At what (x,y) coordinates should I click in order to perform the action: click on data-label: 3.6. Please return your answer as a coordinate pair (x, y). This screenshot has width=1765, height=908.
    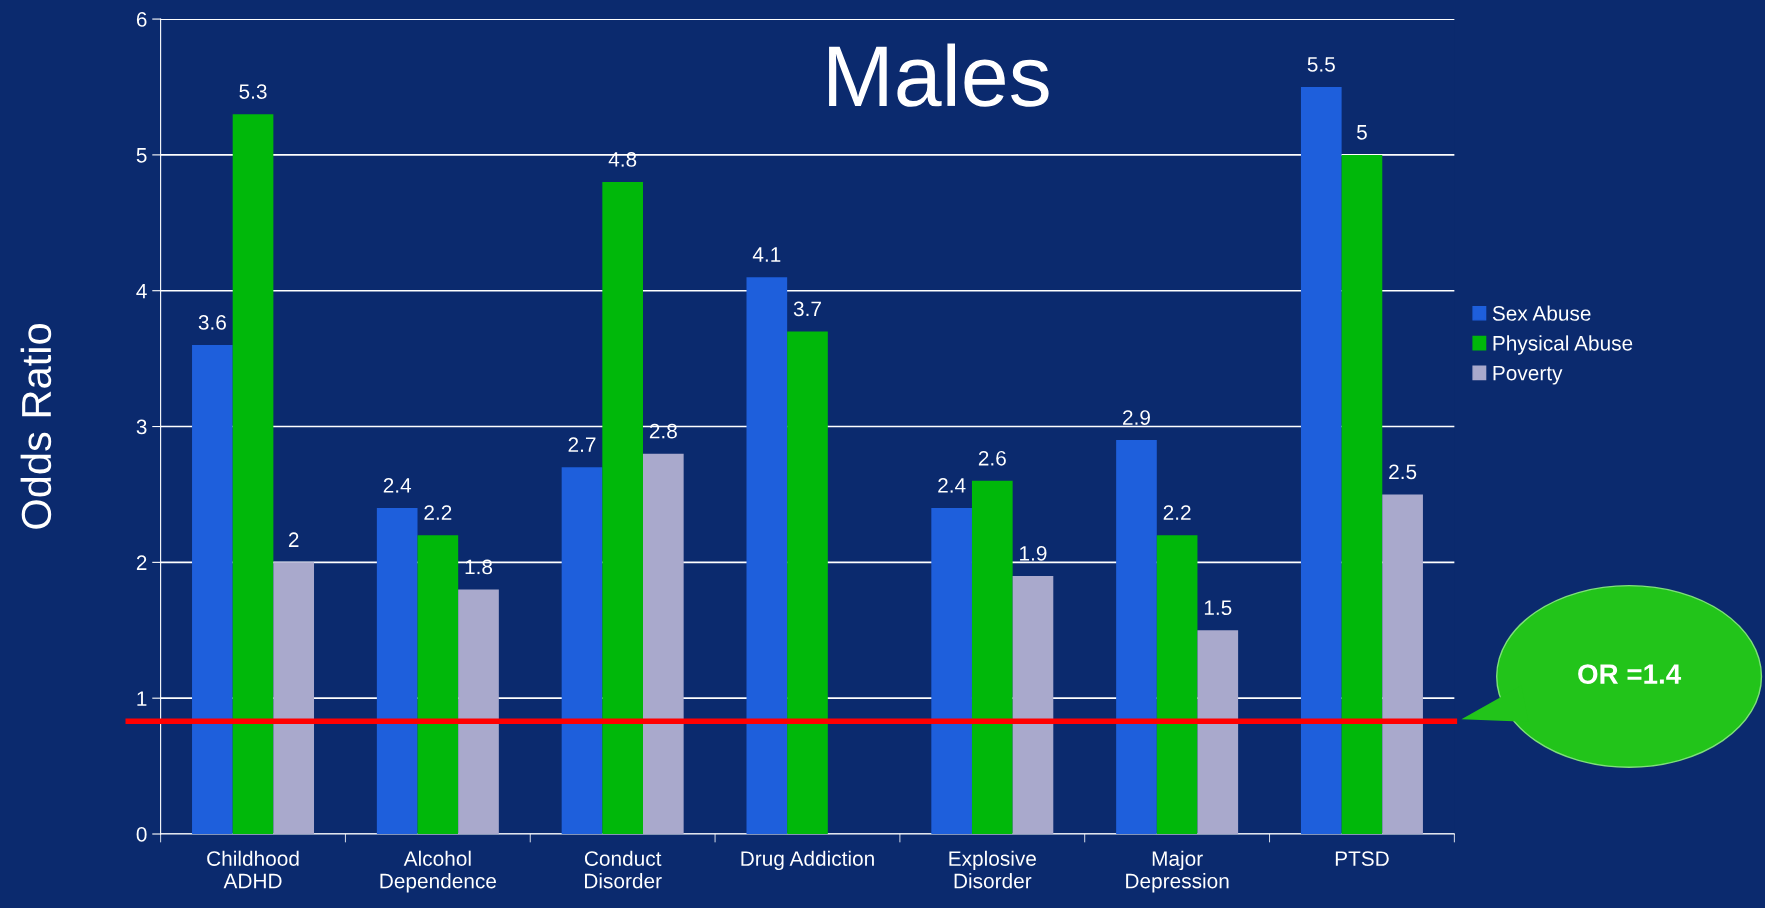
    Looking at the image, I should click on (212, 322).